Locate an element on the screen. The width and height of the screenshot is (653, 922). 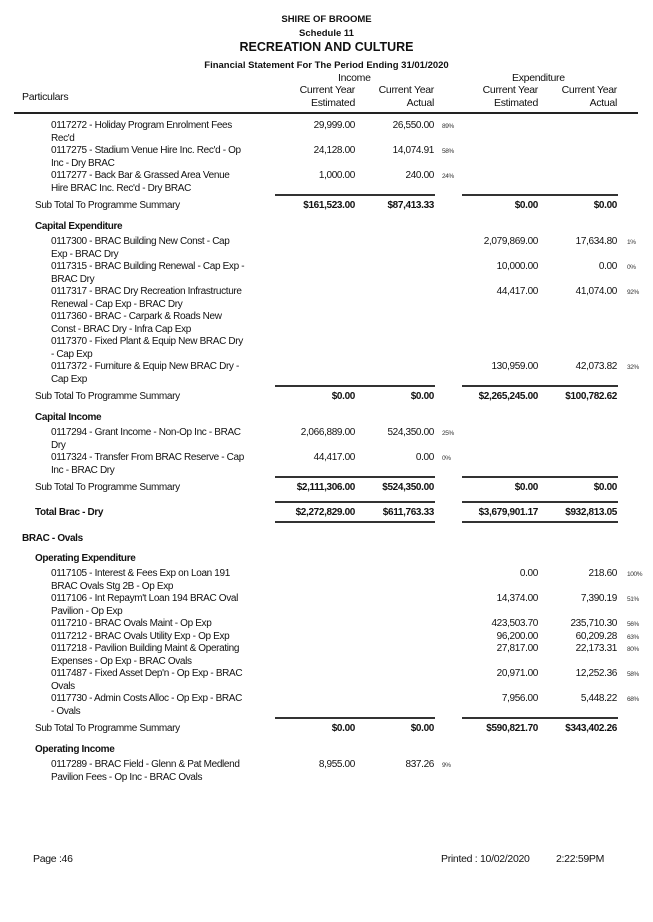
expenditure-estimated-value: $2,265,245.00 is located at coordinates (508, 396).